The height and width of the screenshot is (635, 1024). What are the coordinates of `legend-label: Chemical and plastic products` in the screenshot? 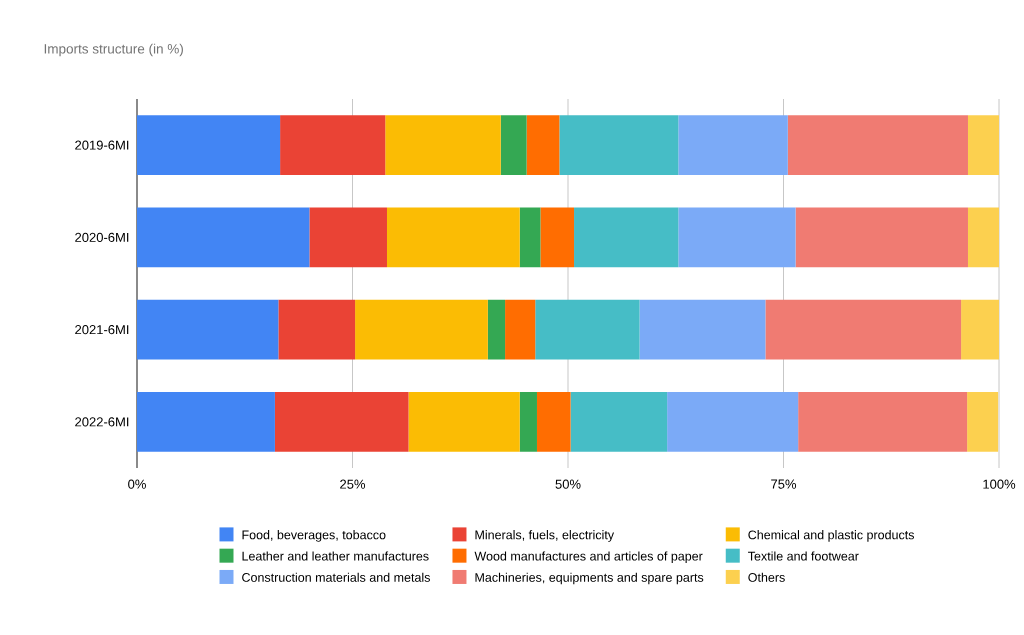 It's located at (831, 536).